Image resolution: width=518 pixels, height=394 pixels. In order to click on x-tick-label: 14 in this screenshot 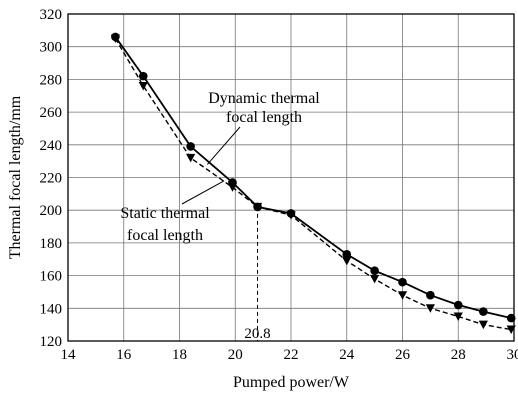, I will do `click(69, 355)`.